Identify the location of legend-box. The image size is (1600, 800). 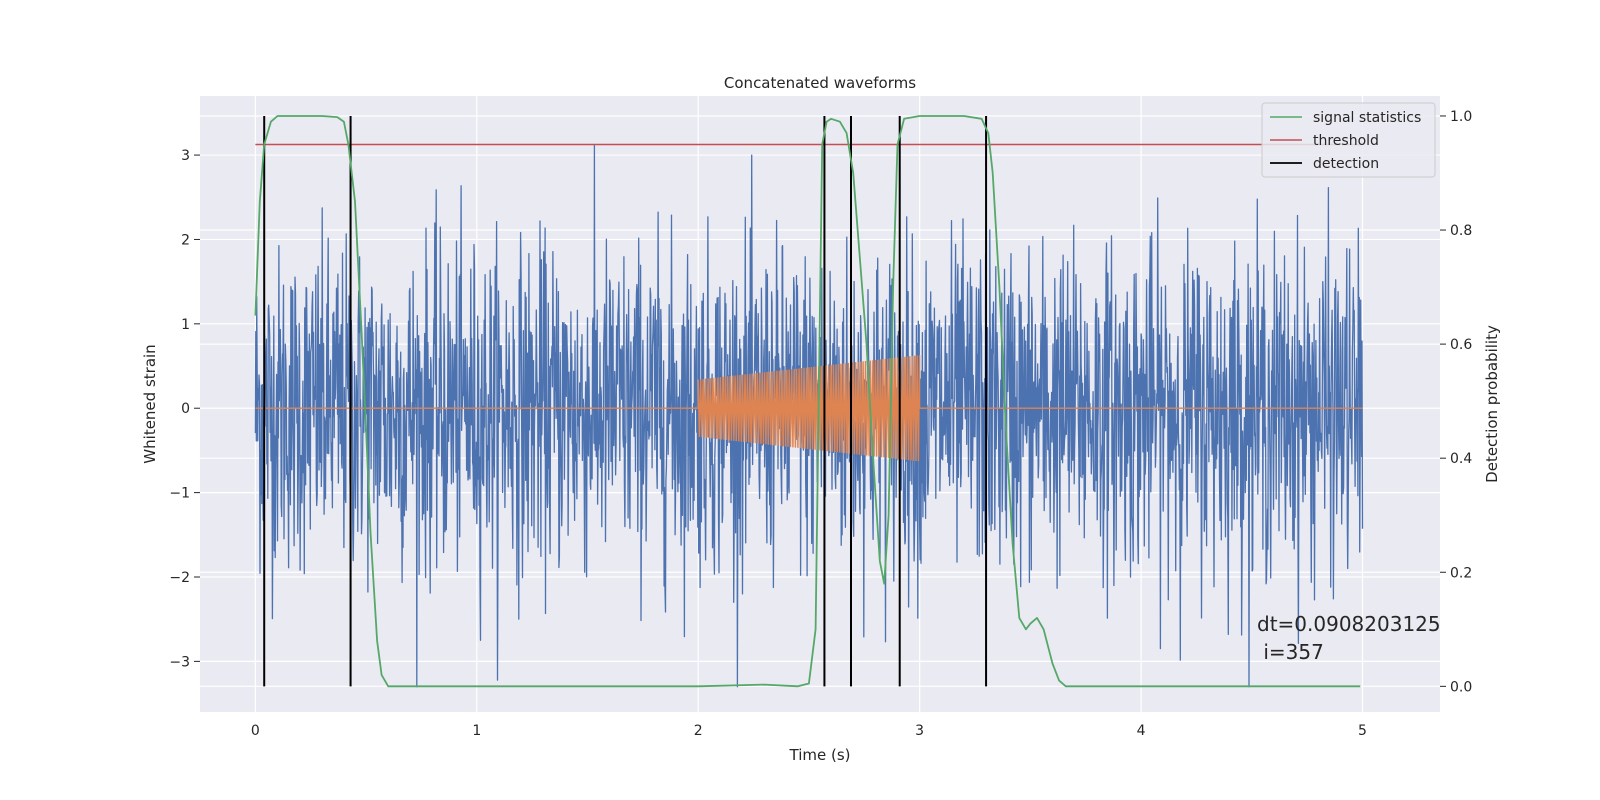
(1348, 140).